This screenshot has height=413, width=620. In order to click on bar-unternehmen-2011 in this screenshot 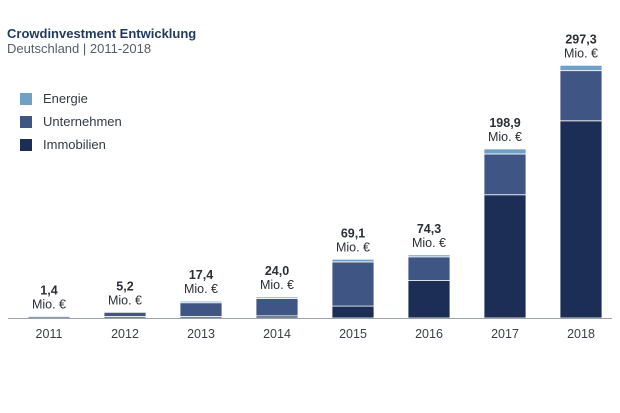, I will do `click(49, 317)`.